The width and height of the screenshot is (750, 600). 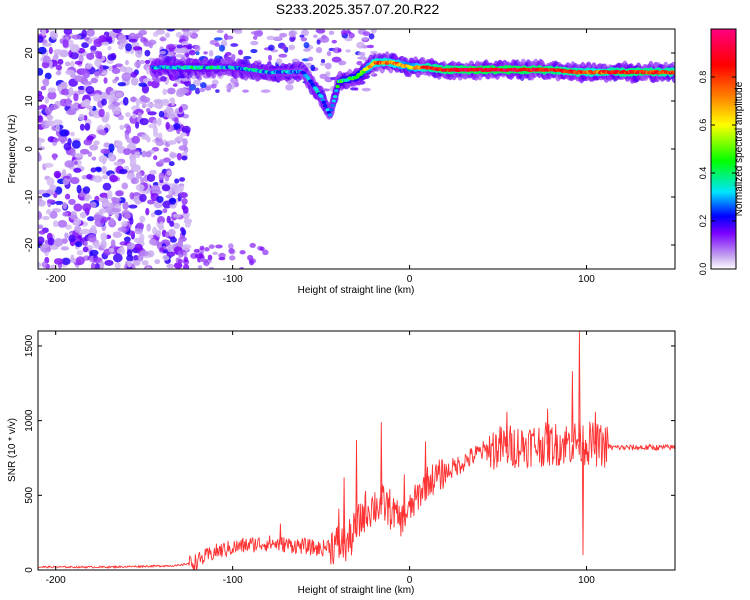 What do you see at coordinates (586, 279) in the screenshot?
I see `spectrogram-x-tick-label: 100` at bounding box center [586, 279].